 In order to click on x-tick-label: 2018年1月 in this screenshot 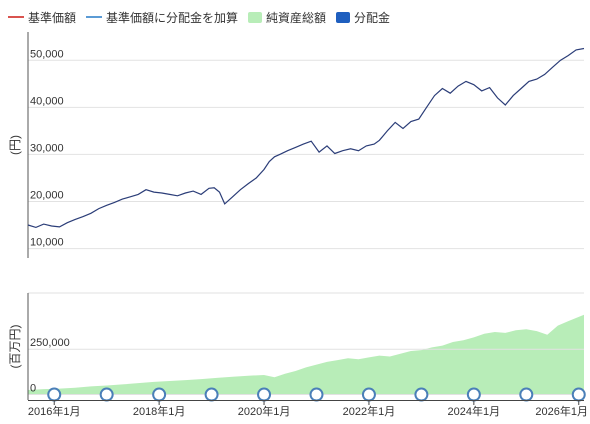, I will do `click(159, 411)`.